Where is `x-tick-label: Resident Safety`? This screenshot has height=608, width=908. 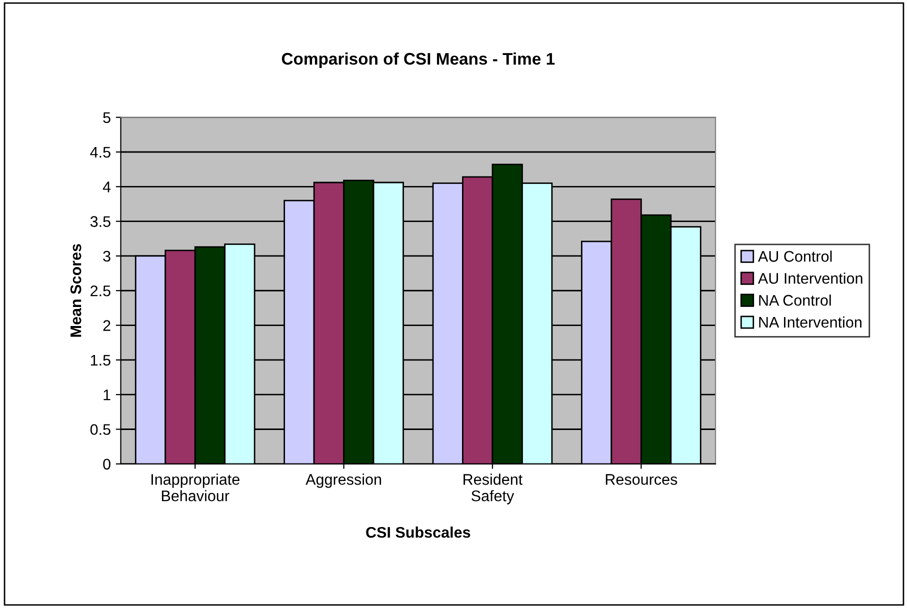 x-tick-label: Resident Safety is located at coordinates (493, 489).